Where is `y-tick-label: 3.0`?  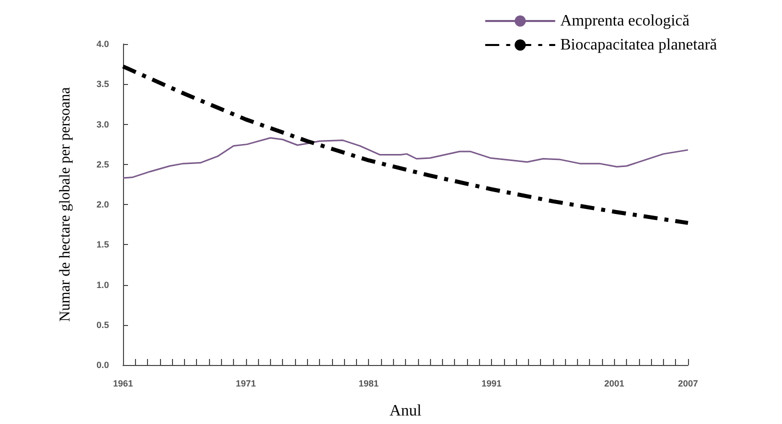
y-tick-label: 3.0 is located at coordinates (102, 124).